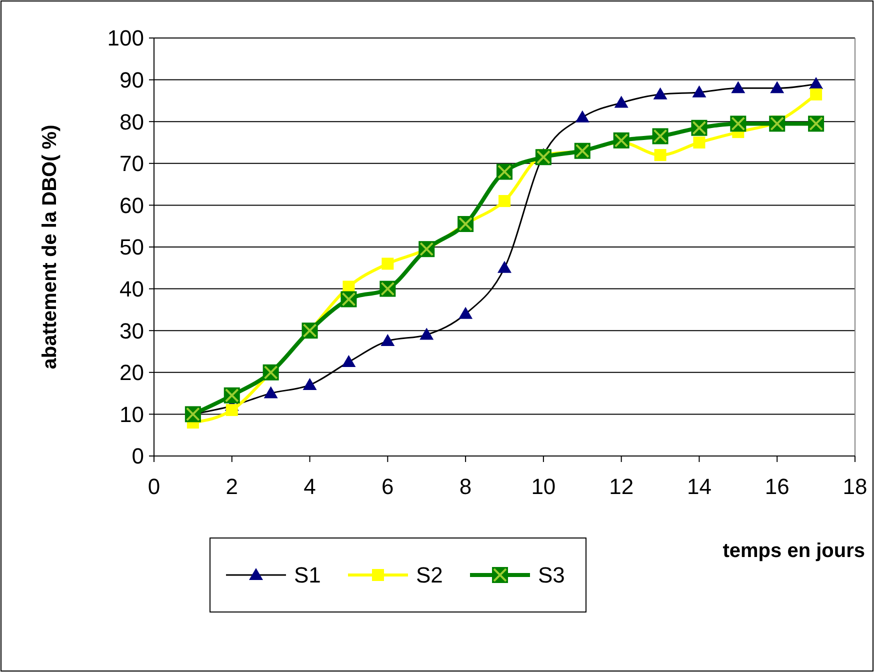  Describe the element at coordinates (132, 289) in the screenshot. I see `y-tick-label: 40` at that location.